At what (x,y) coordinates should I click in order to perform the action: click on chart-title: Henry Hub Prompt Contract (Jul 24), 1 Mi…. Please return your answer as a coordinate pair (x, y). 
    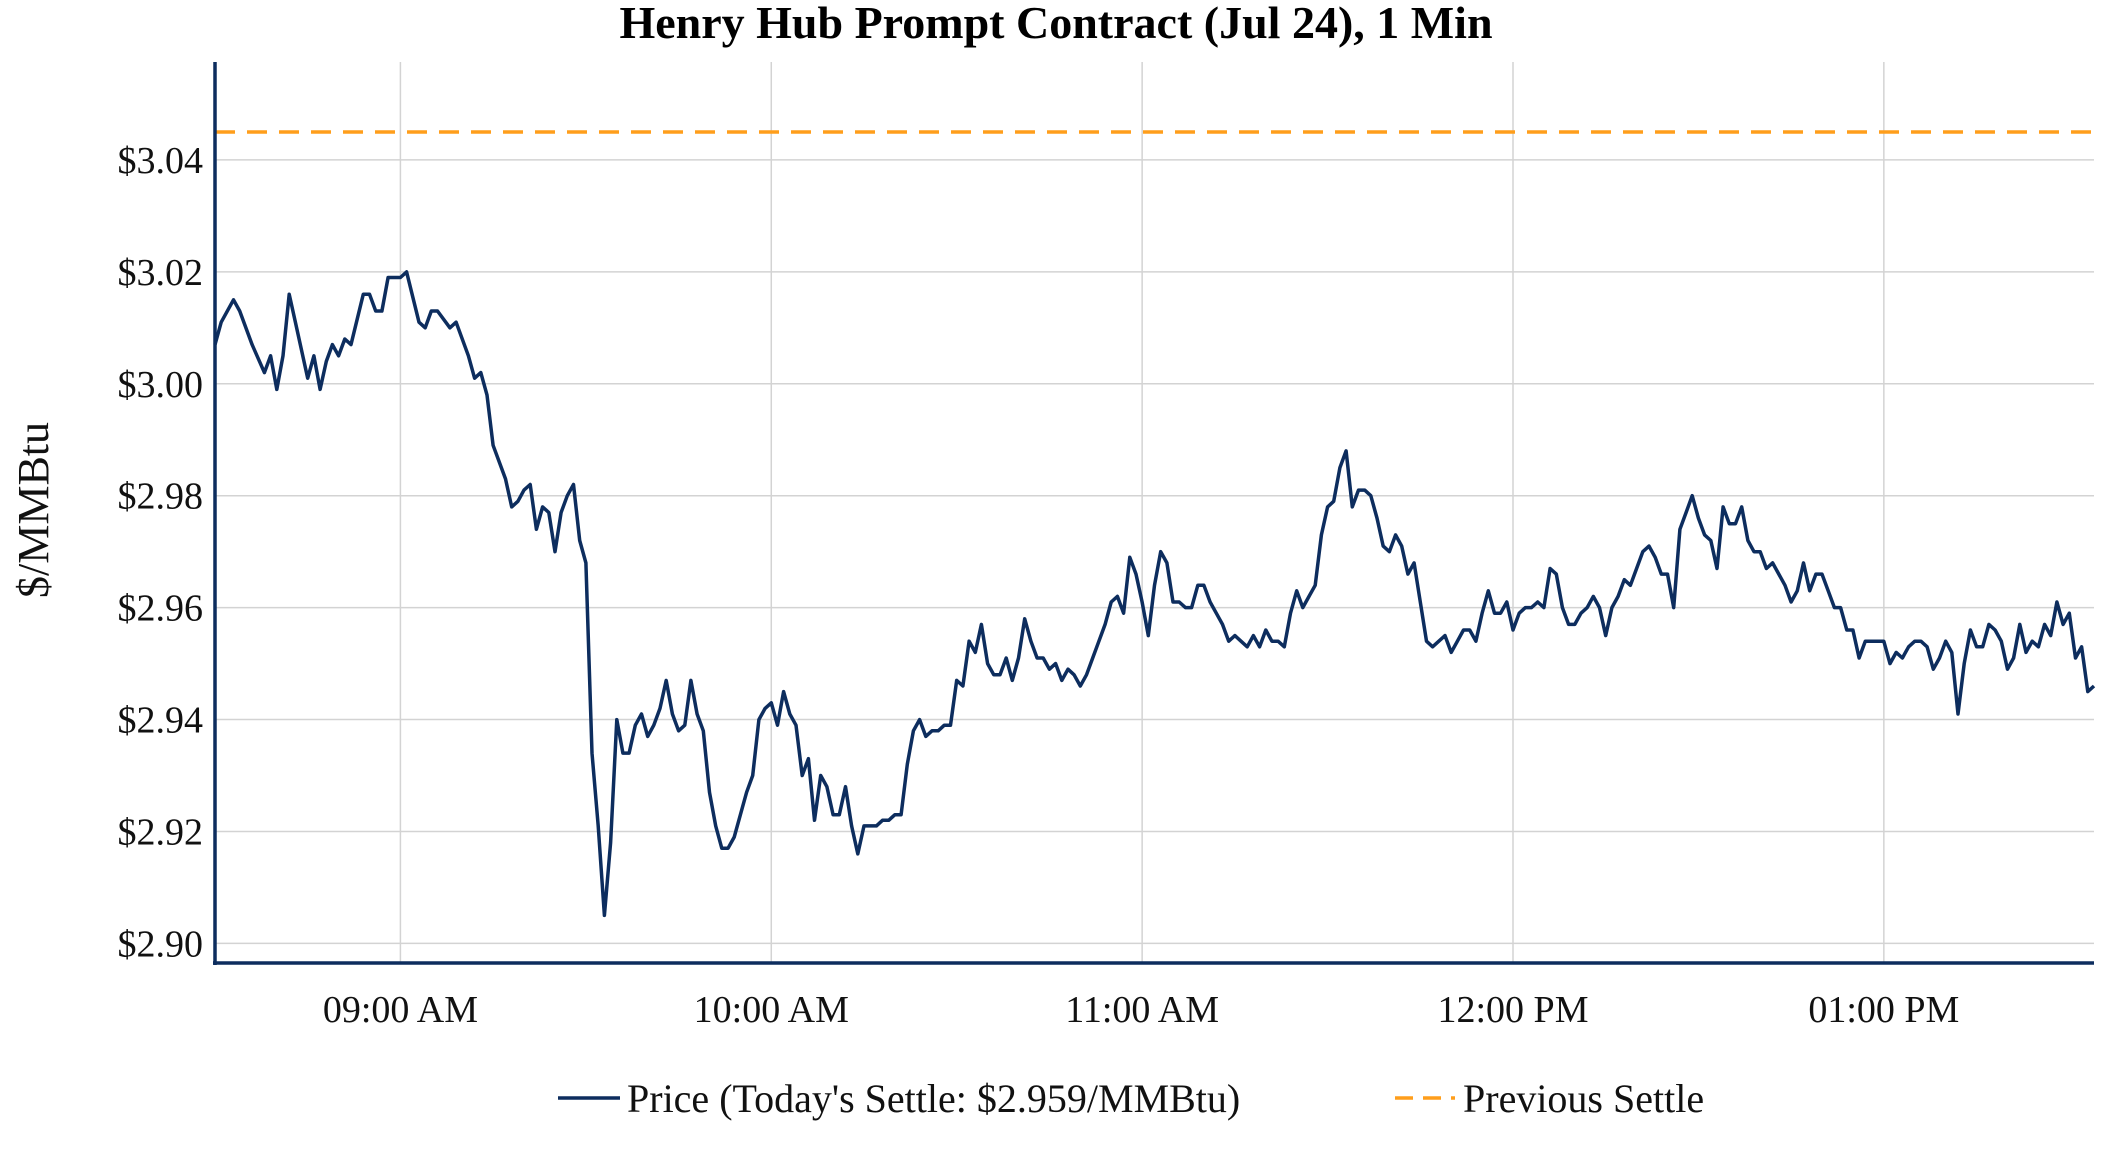
    Looking at the image, I should click on (1055, 24).